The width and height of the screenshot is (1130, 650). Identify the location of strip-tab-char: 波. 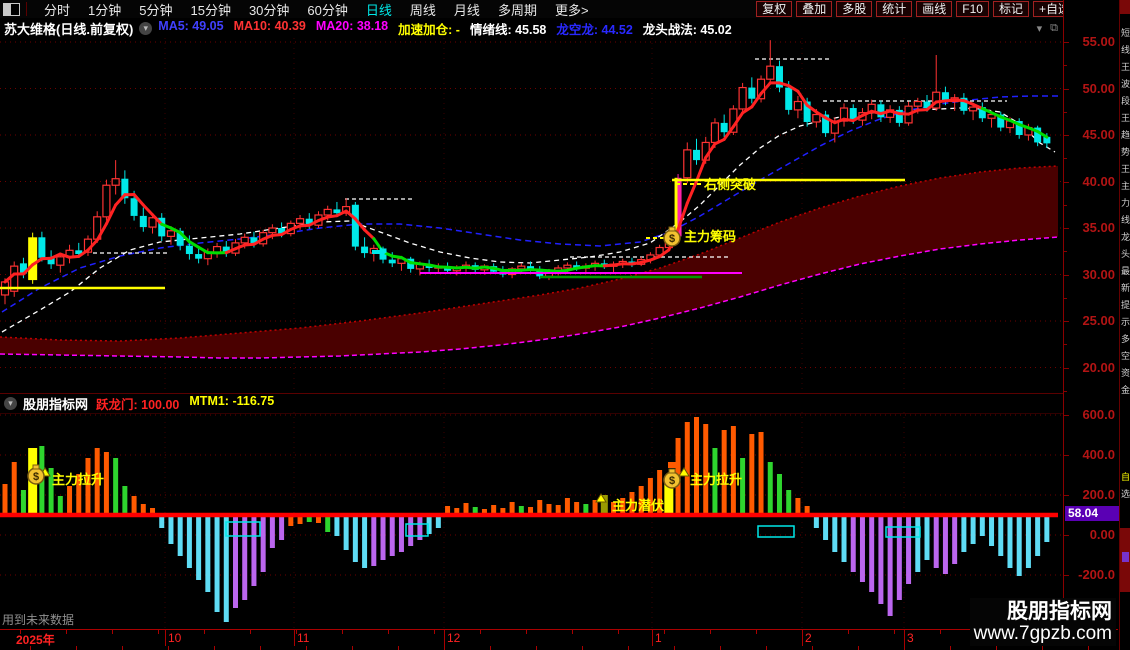
(1125, 84).